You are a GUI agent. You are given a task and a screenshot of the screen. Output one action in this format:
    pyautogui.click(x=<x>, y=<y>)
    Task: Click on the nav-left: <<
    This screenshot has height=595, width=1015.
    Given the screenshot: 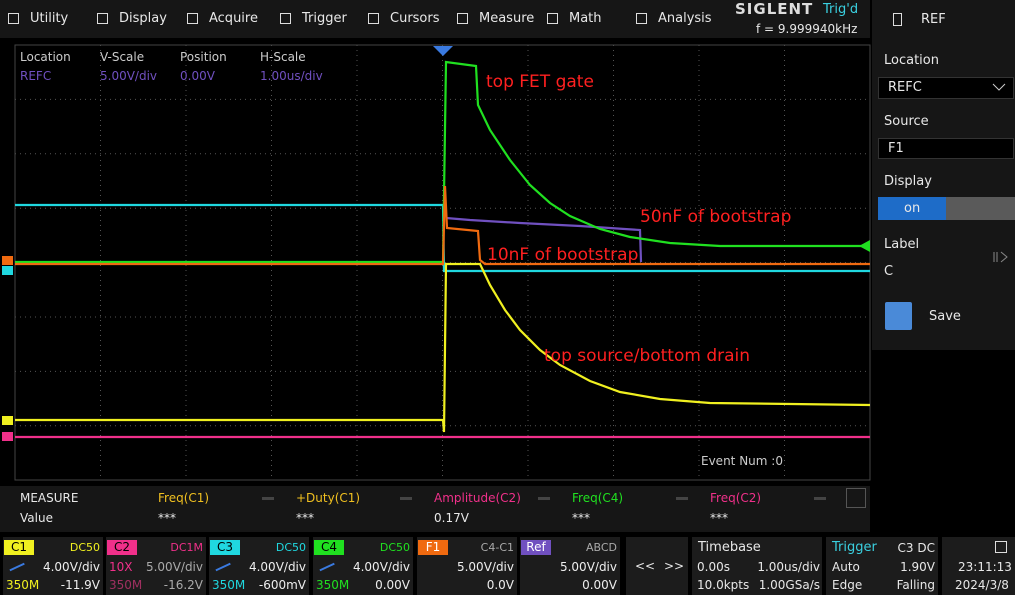 What is the action you would take?
    pyautogui.click(x=645, y=566)
    